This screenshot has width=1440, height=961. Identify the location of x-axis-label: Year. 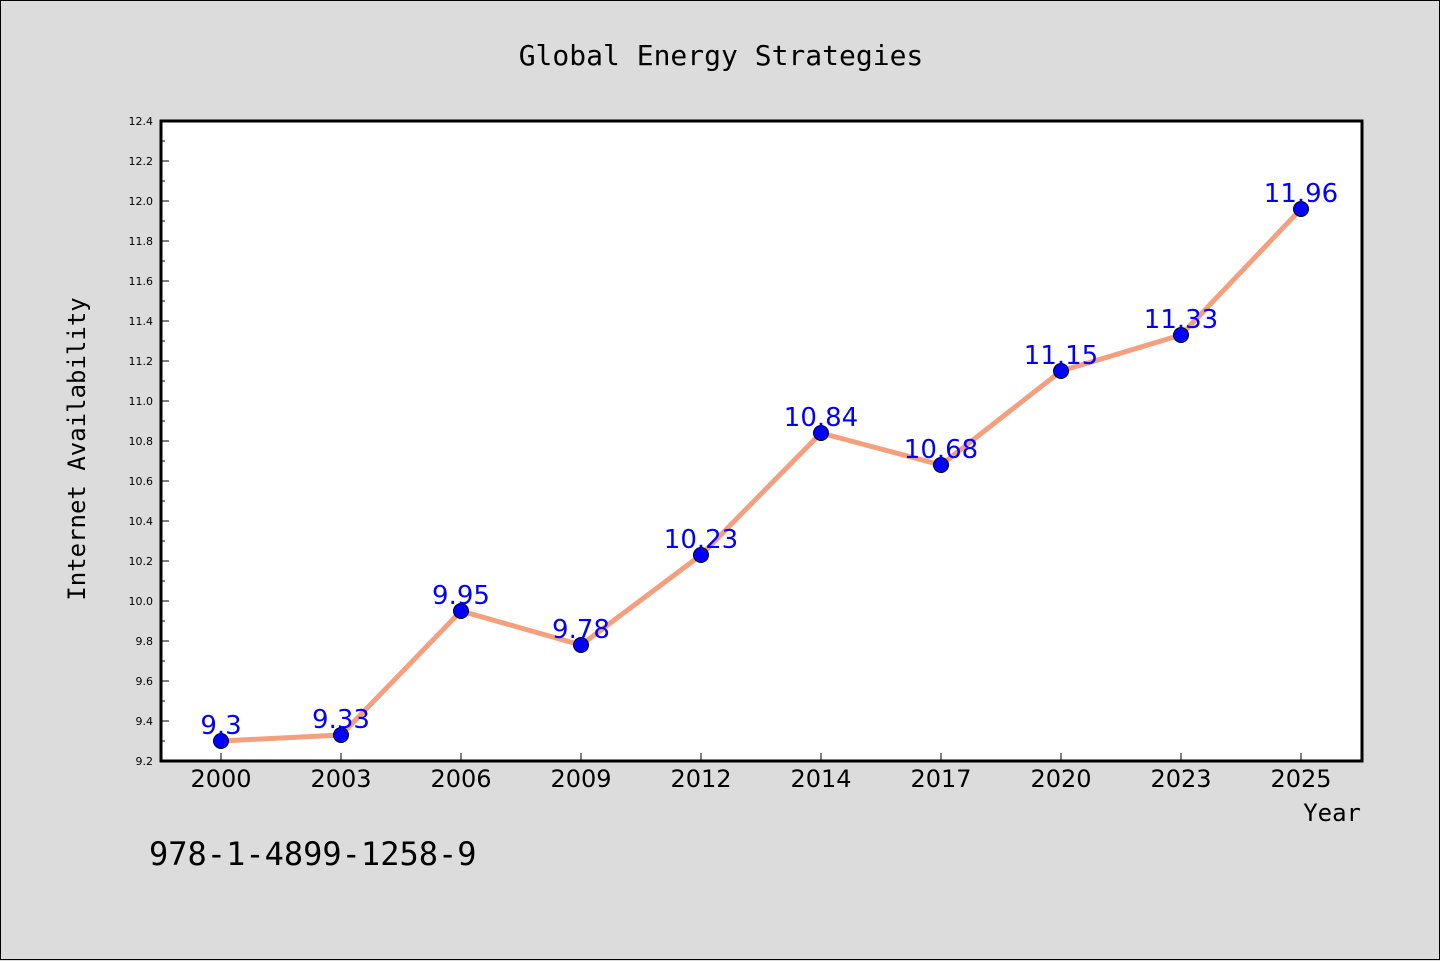
(1332, 813).